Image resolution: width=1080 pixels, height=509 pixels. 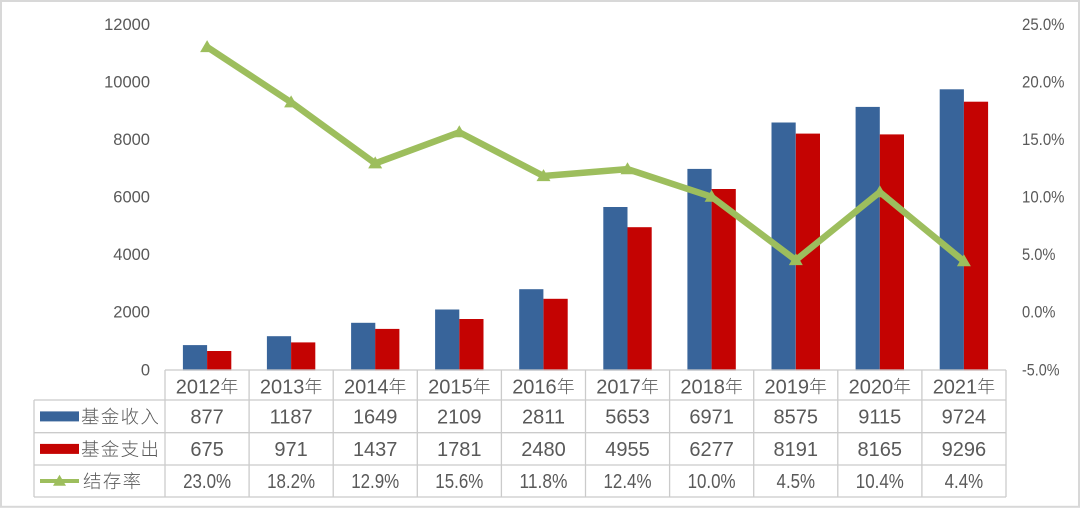 What do you see at coordinates (796, 418) in the screenshot?
I see `svg-text: 8575` at bounding box center [796, 418].